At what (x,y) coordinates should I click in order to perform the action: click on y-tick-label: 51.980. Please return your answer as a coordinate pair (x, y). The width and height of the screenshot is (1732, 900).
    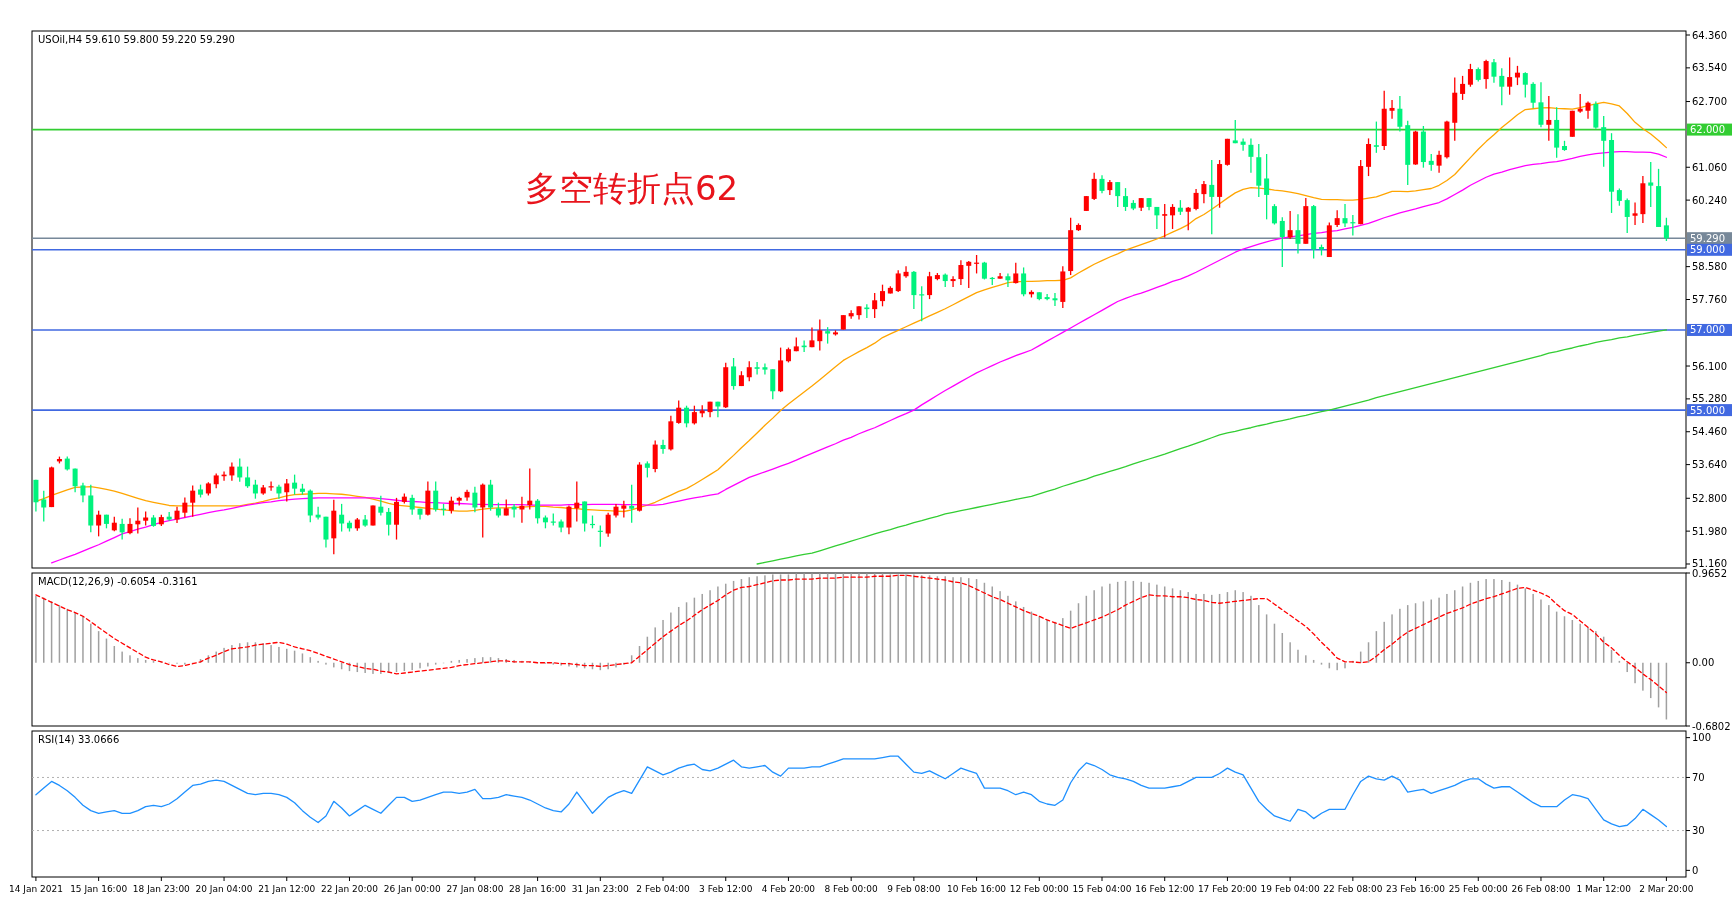
    Looking at the image, I should click on (1709, 531).